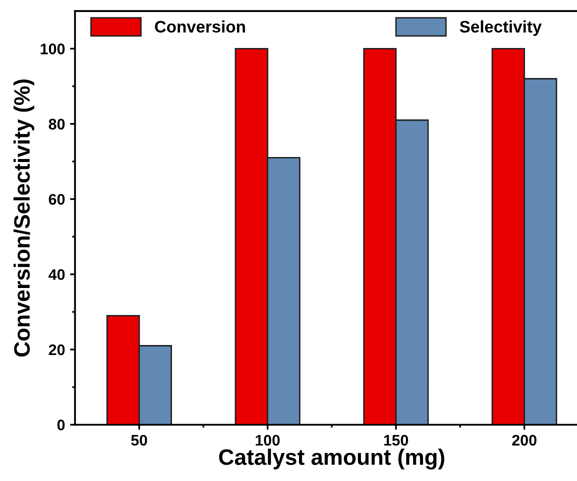 This screenshot has width=577, height=481. I want to click on legend-label: Selectivity, so click(501, 28).